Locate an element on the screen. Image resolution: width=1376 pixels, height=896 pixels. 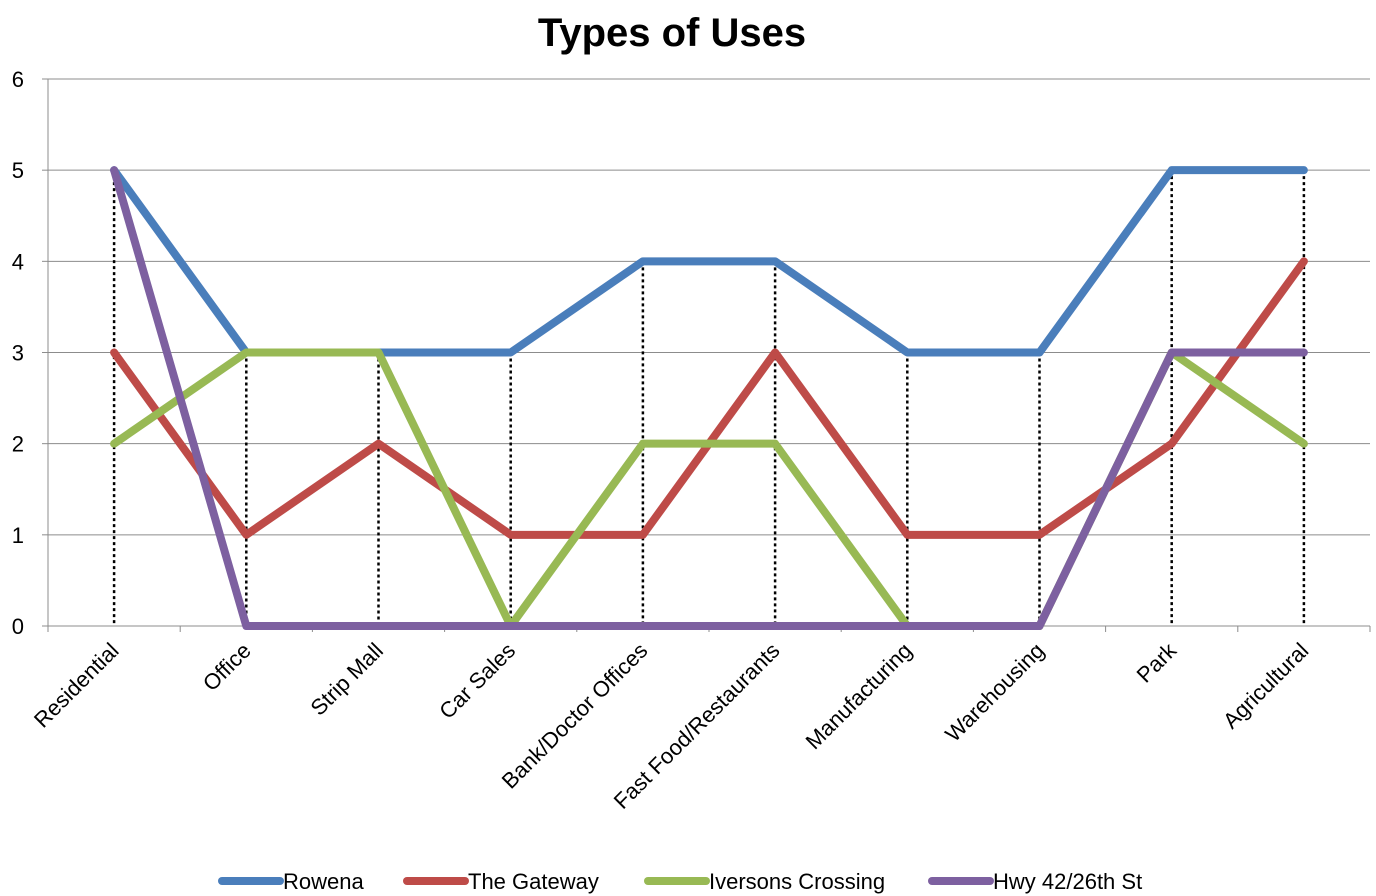
x-tick-label: Residential is located at coordinates (76, 685).